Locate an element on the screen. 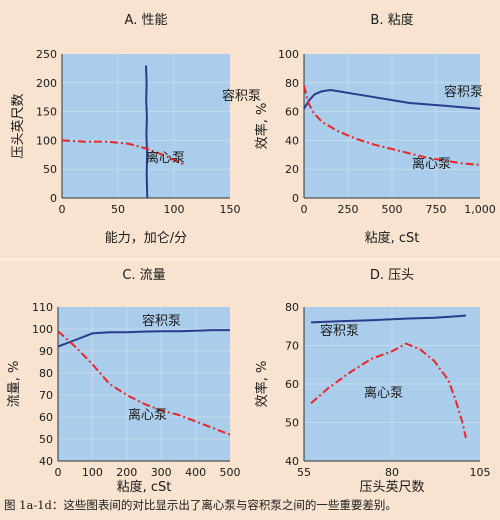  chart-title: C. 流量 is located at coordinates (143, 275).